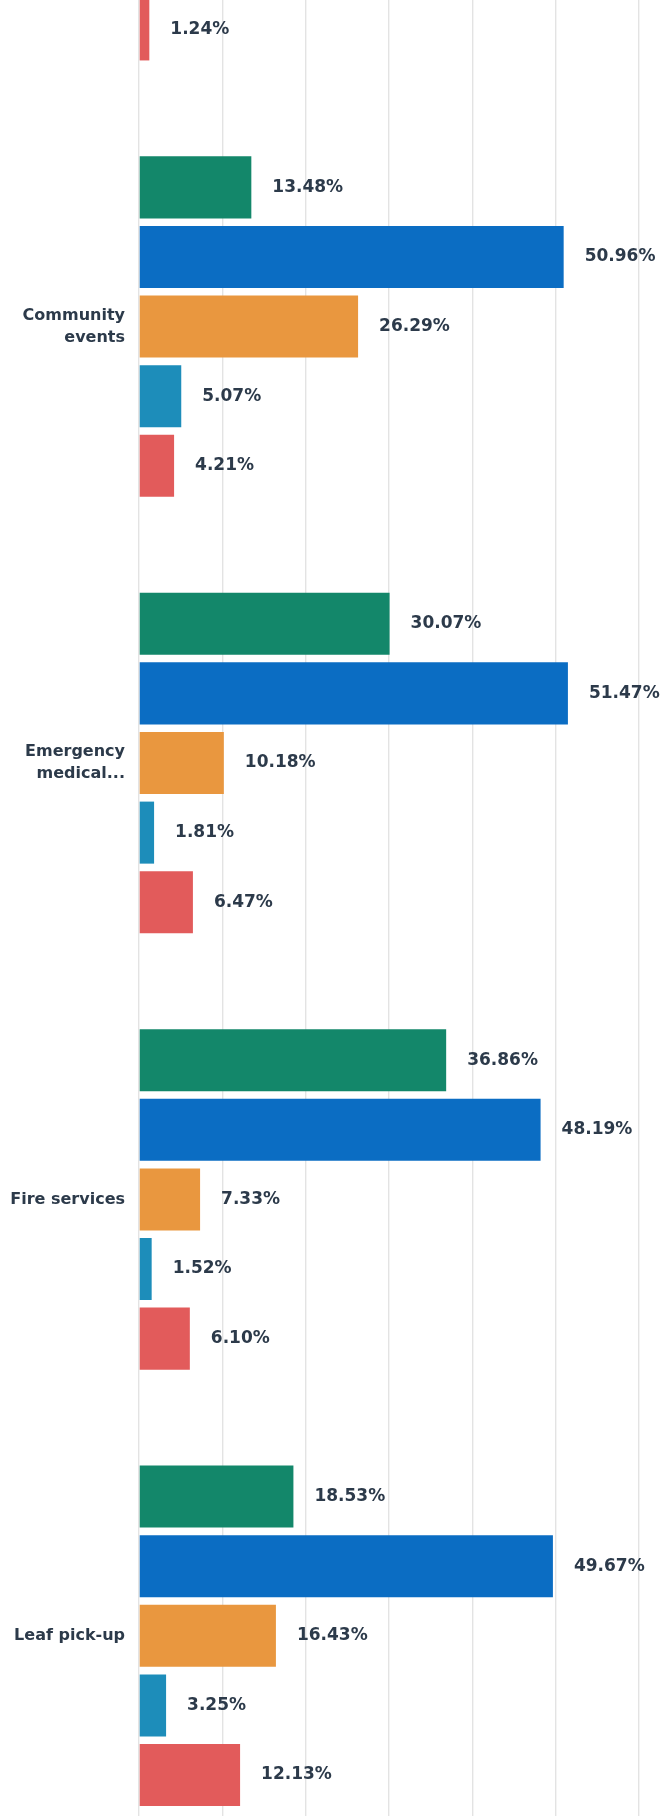 This screenshot has height=1816, width=660. I want to click on data-label: 3.25%, so click(217, 1703).